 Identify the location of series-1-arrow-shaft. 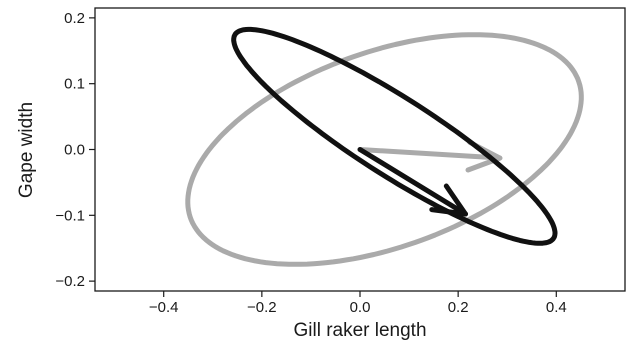
(413, 182).